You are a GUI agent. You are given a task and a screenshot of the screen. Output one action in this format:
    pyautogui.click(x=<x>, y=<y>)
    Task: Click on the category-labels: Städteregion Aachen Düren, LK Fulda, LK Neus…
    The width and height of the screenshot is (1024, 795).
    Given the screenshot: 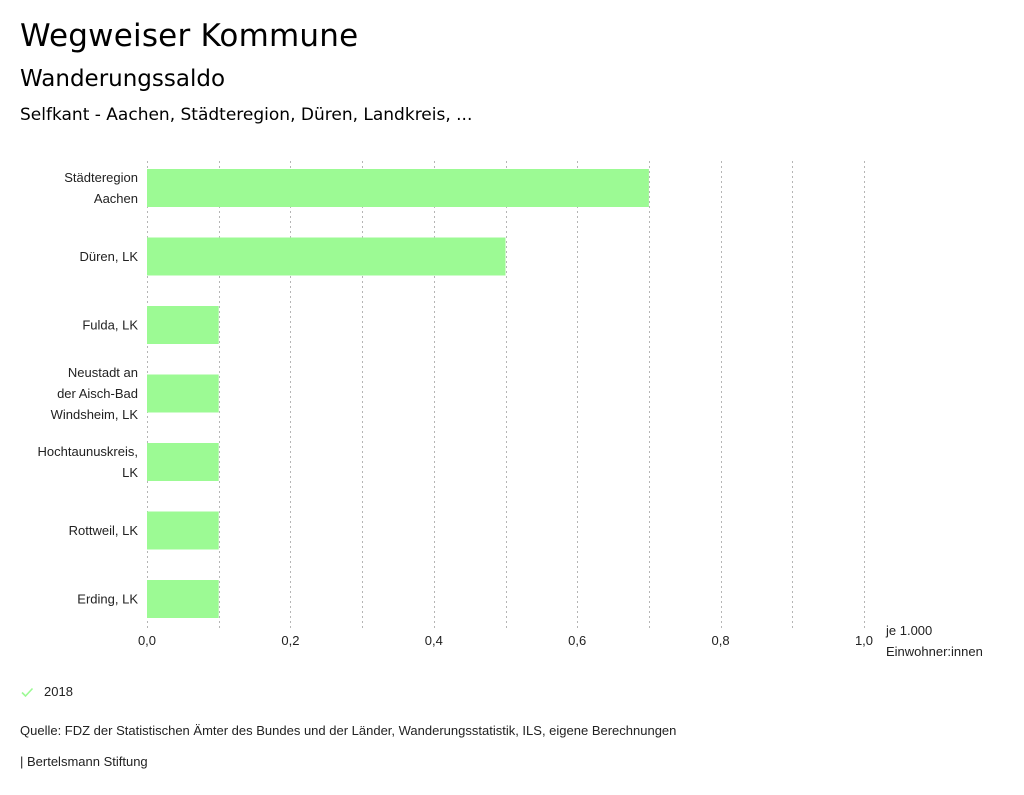 What is the action you would take?
    pyautogui.click(x=88, y=388)
    